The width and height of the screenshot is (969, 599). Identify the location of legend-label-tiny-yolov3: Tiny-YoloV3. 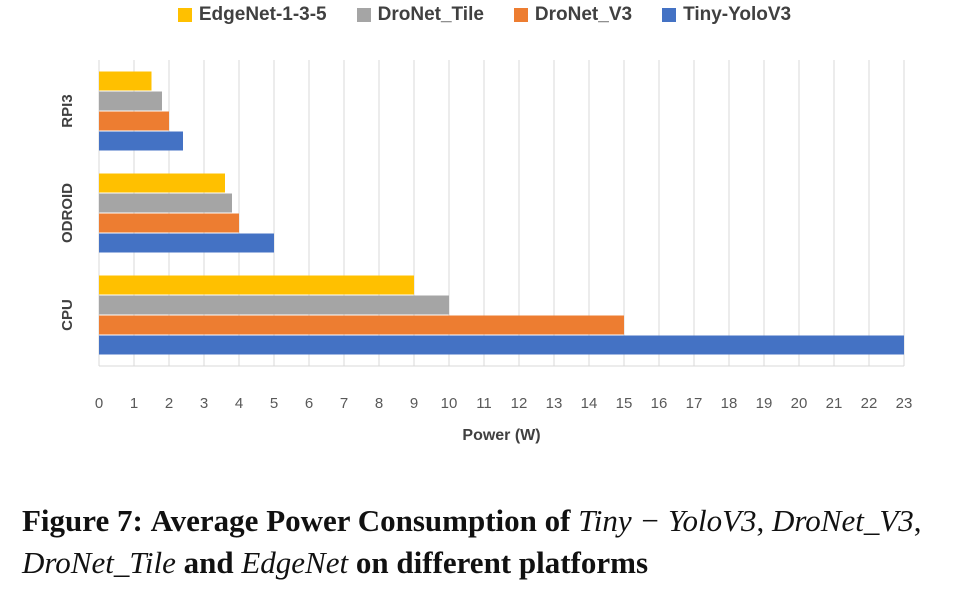
(737, 14).